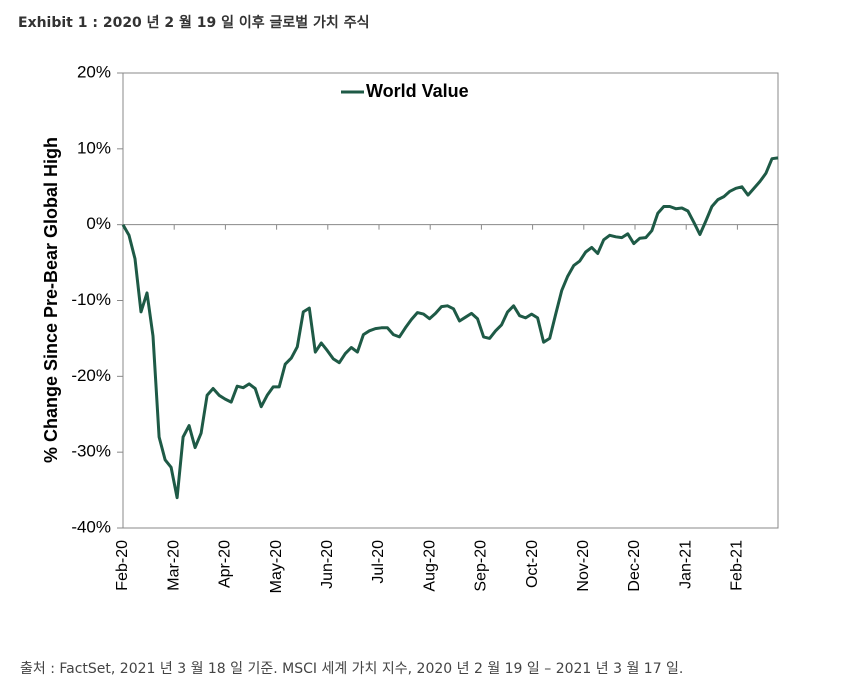 This screenshot has height=694, width=846. What do you see at coordinates (51, 300) in the screenshot?
I see `y-axis-label: % Change Since Pre-Bear Global High` at bounding box center [51, 300].